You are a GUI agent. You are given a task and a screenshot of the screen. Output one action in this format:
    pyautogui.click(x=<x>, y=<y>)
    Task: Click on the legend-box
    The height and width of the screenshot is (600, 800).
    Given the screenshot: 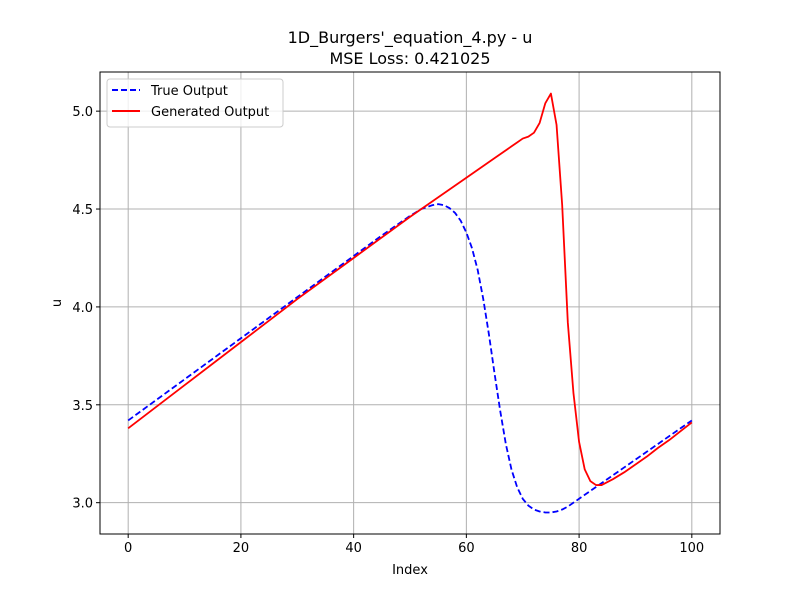 What is the action you would take?
    pyautogui.click(x=195, y=103)
    